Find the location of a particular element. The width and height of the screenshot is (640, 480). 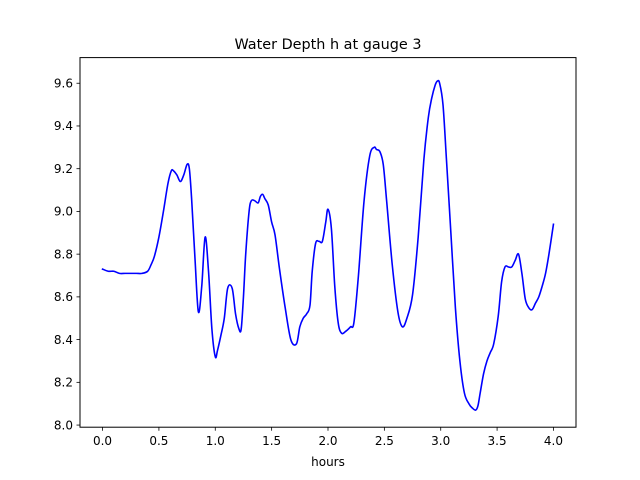

y-tick-label: 8.2 is located at coordinates (63, 383).